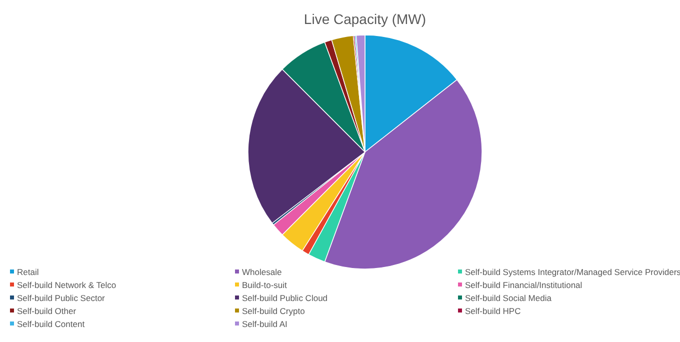 This screenshot has height=342, width=680. What do you see at coordinates (61, 298) in the screenshot?
I see `legend-label: Self-build Public Sector` at bounding box center [61, 298].